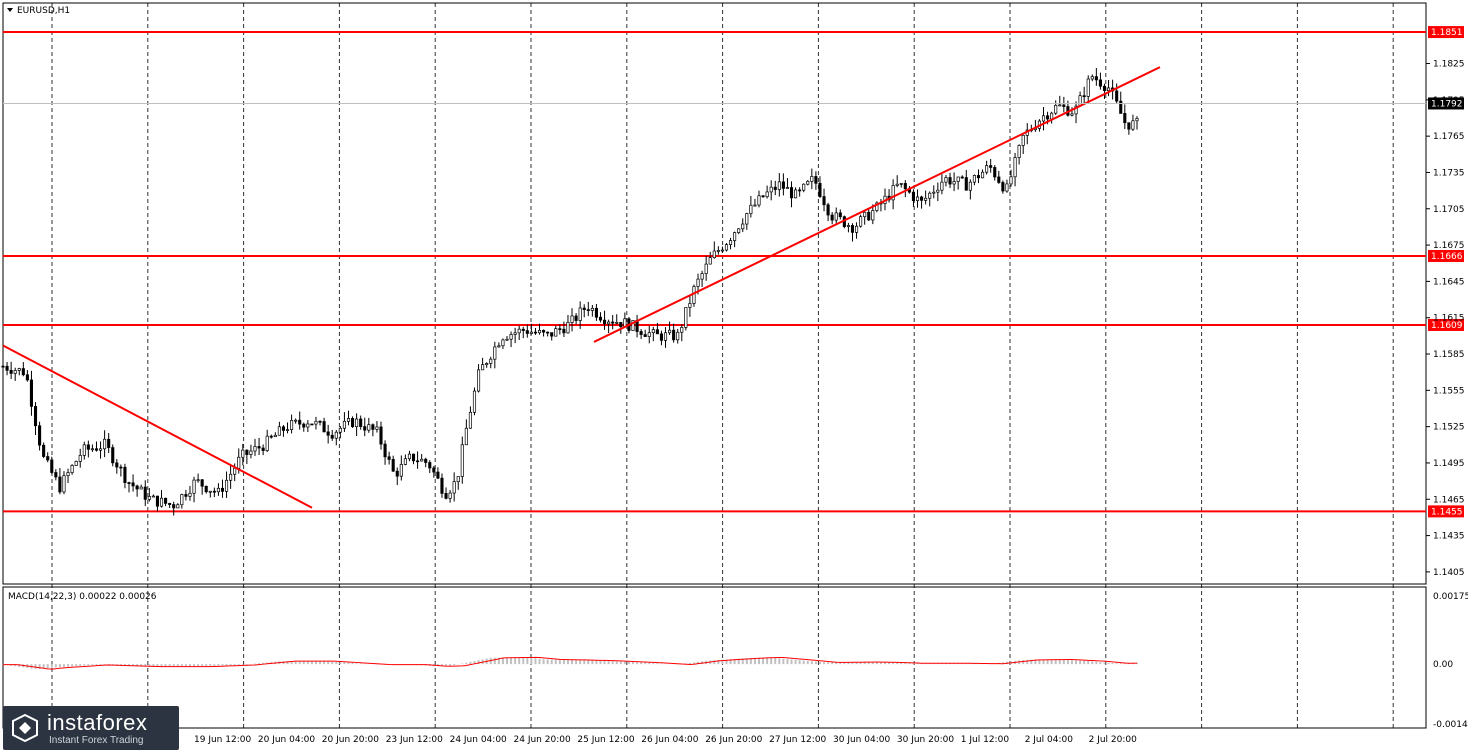 This screenshot has width=1468, height=750. I want to click on logo-brand: instaforex, so click(97, 722).